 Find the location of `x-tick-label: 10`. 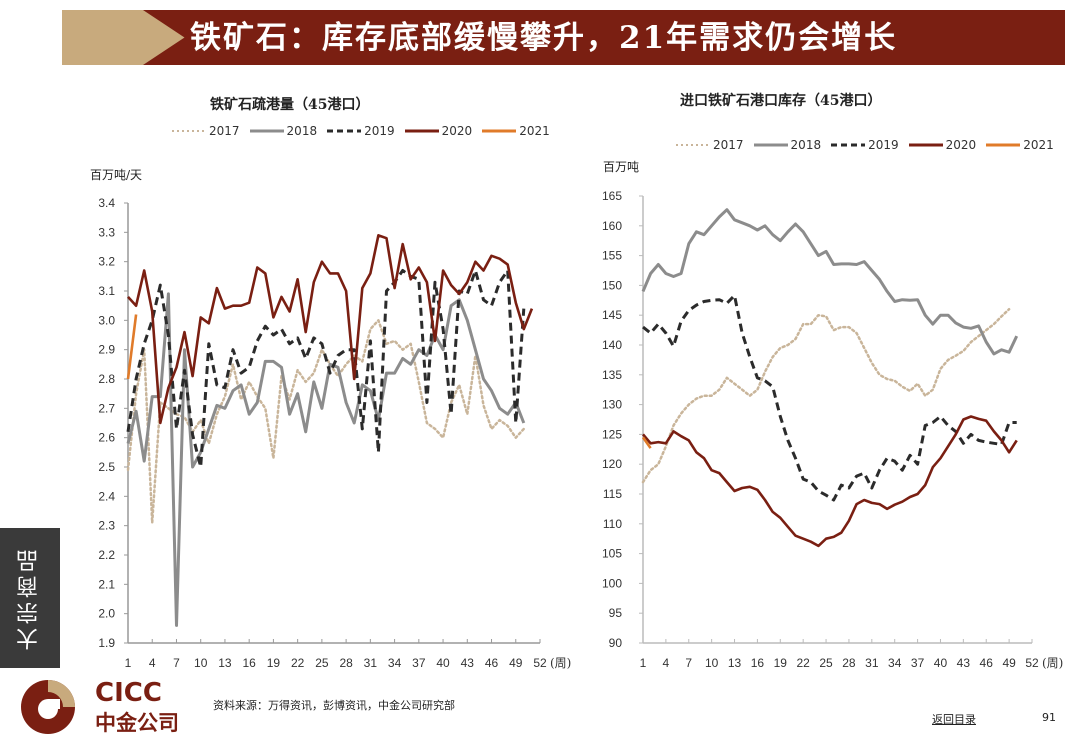

x-tick-label: 10 is located at coordinates (201, 663).